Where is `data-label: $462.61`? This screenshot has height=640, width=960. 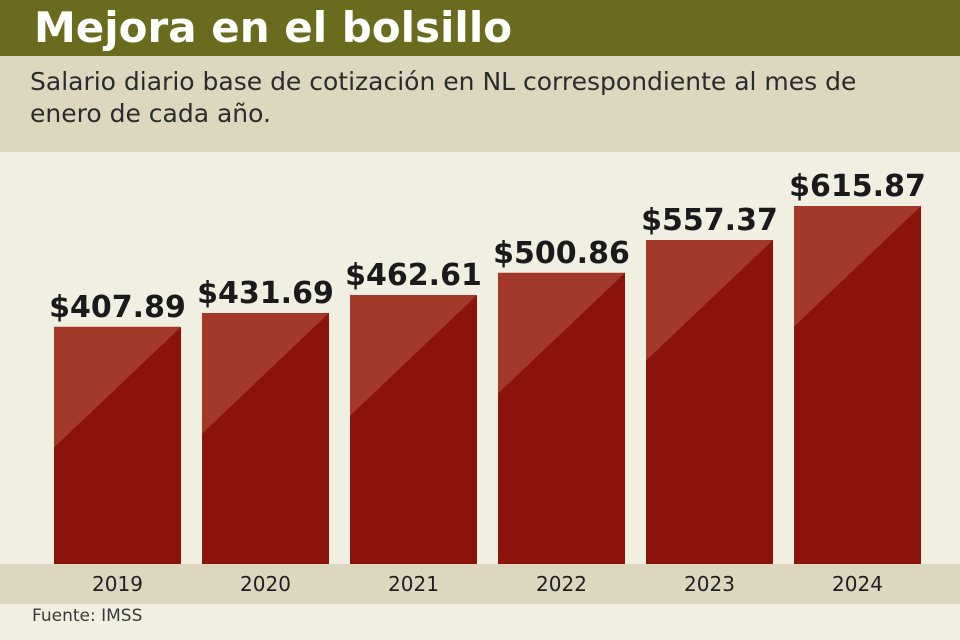
data-label: $462.61 is located at coordinates (413, 275).